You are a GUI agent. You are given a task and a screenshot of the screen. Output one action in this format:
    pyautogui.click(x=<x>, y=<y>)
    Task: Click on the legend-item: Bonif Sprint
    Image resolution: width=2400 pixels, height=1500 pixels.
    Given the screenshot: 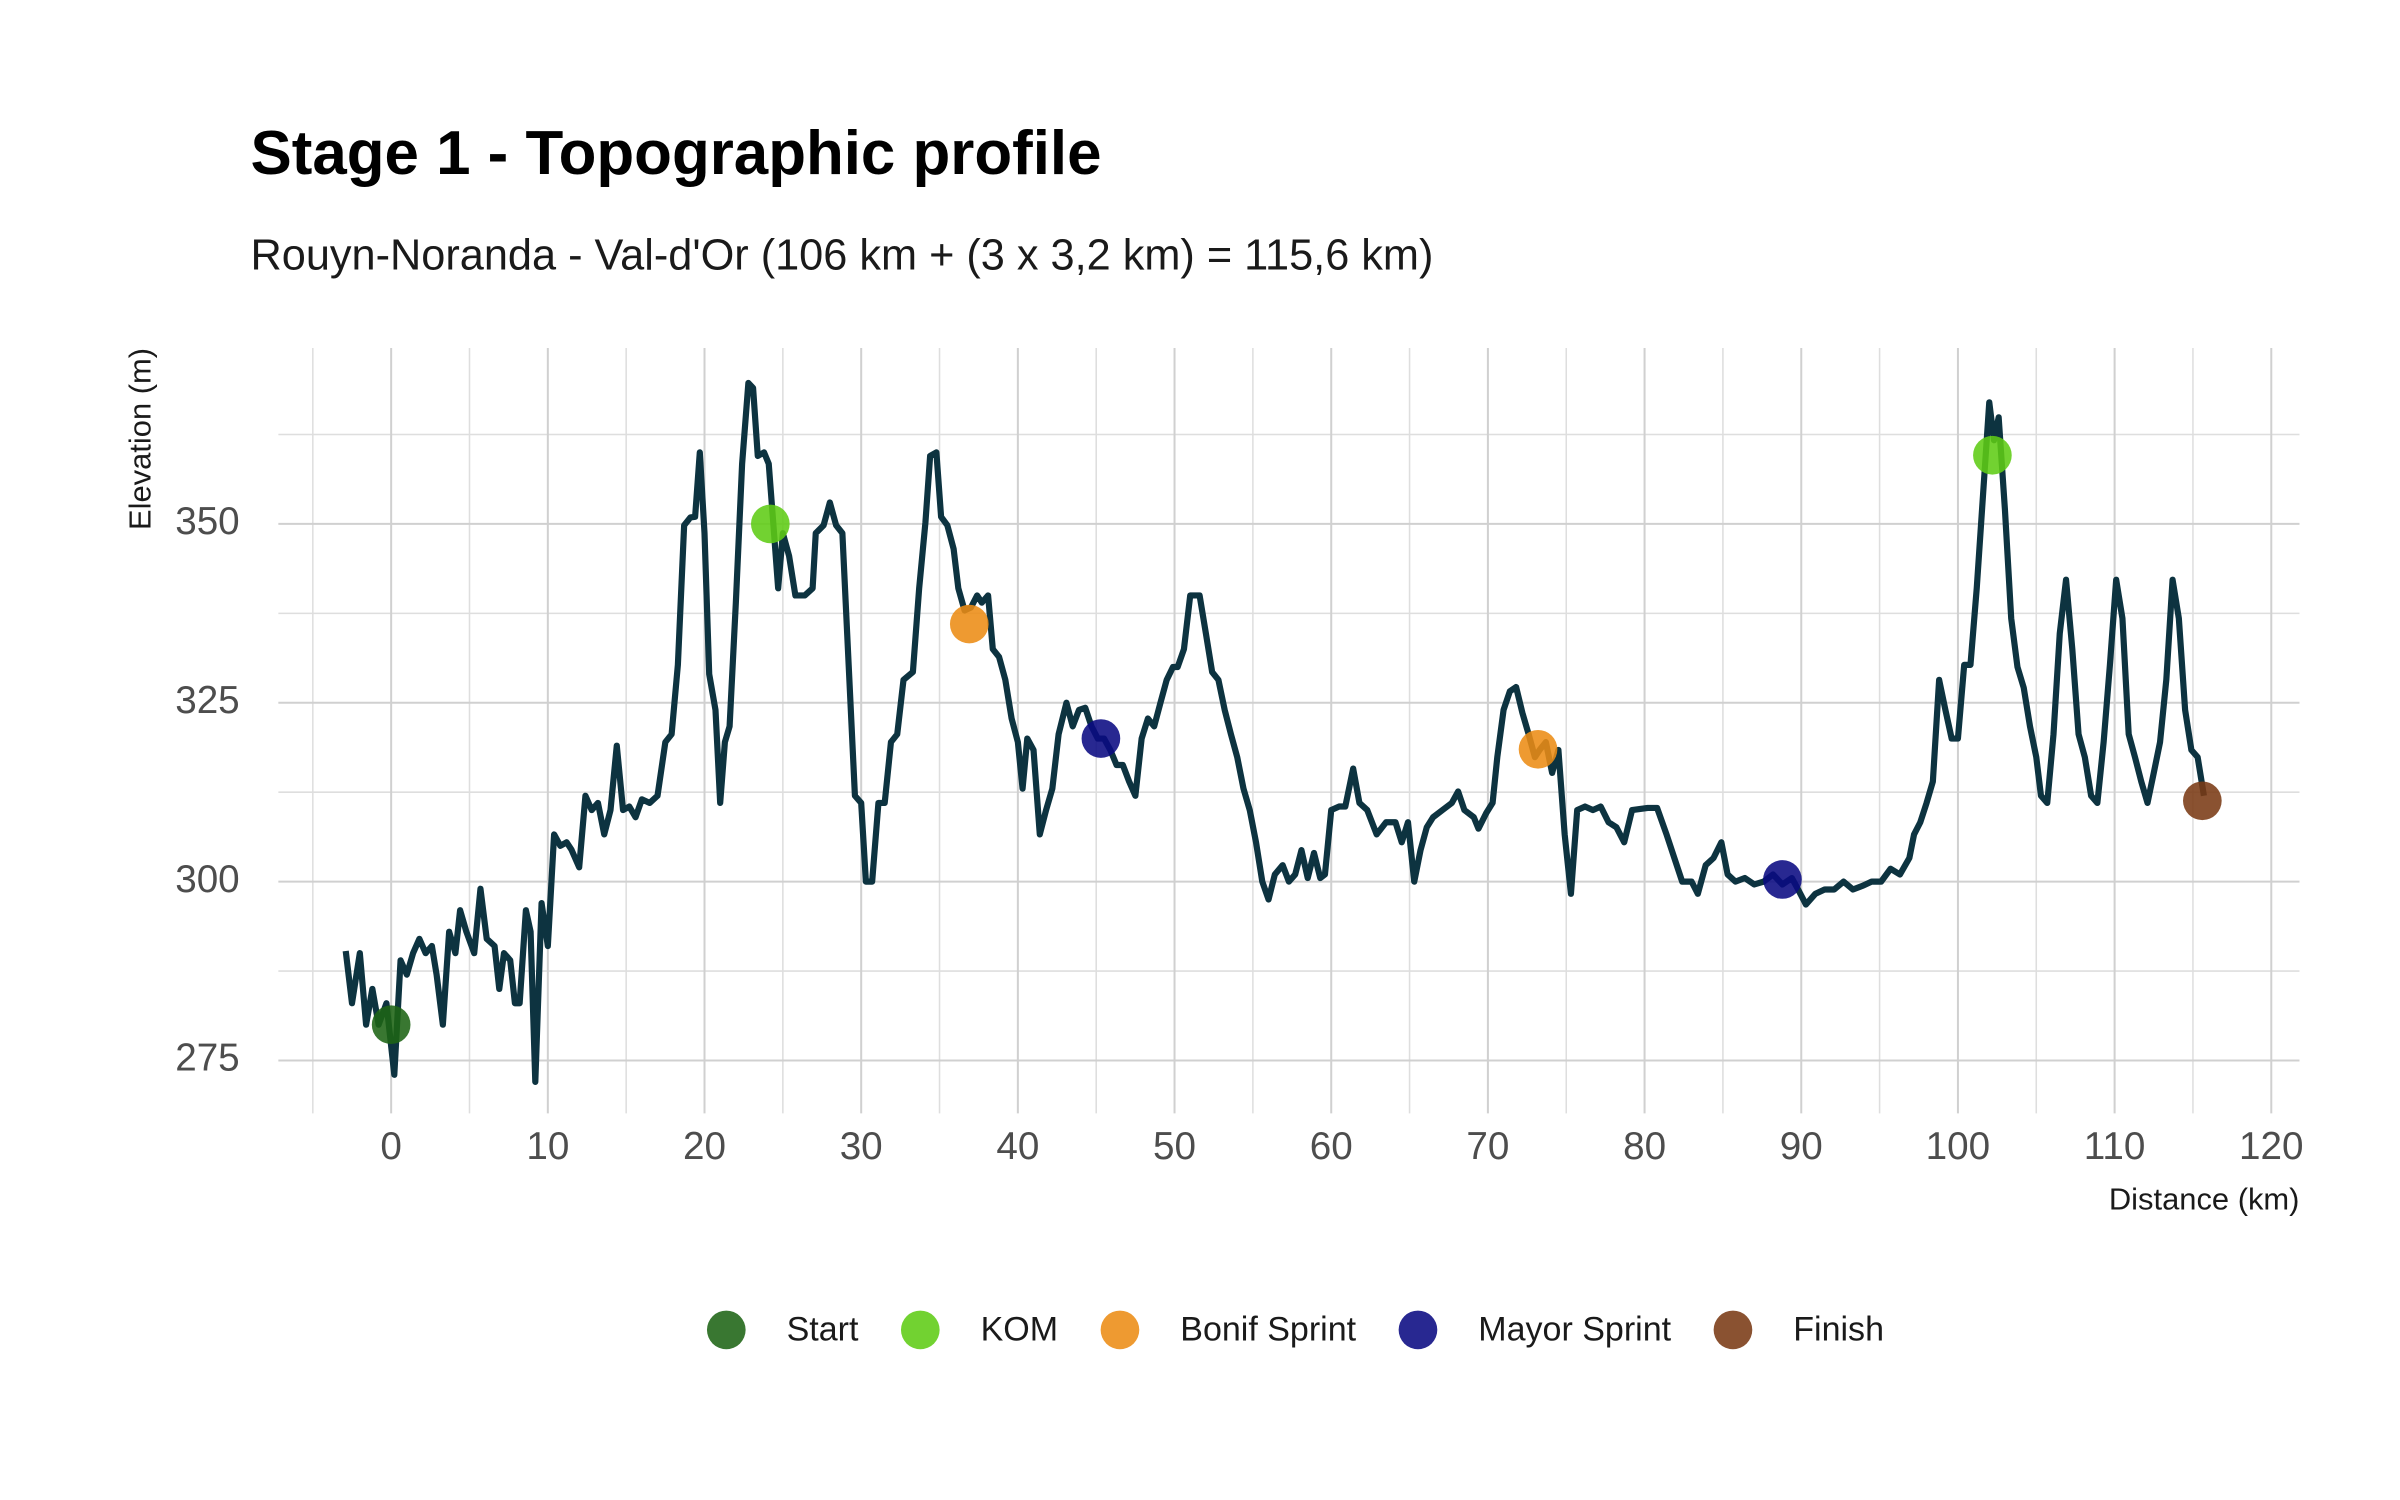 What is the action you would take?
    pyautogui.click(x=1228, y=1330)
    